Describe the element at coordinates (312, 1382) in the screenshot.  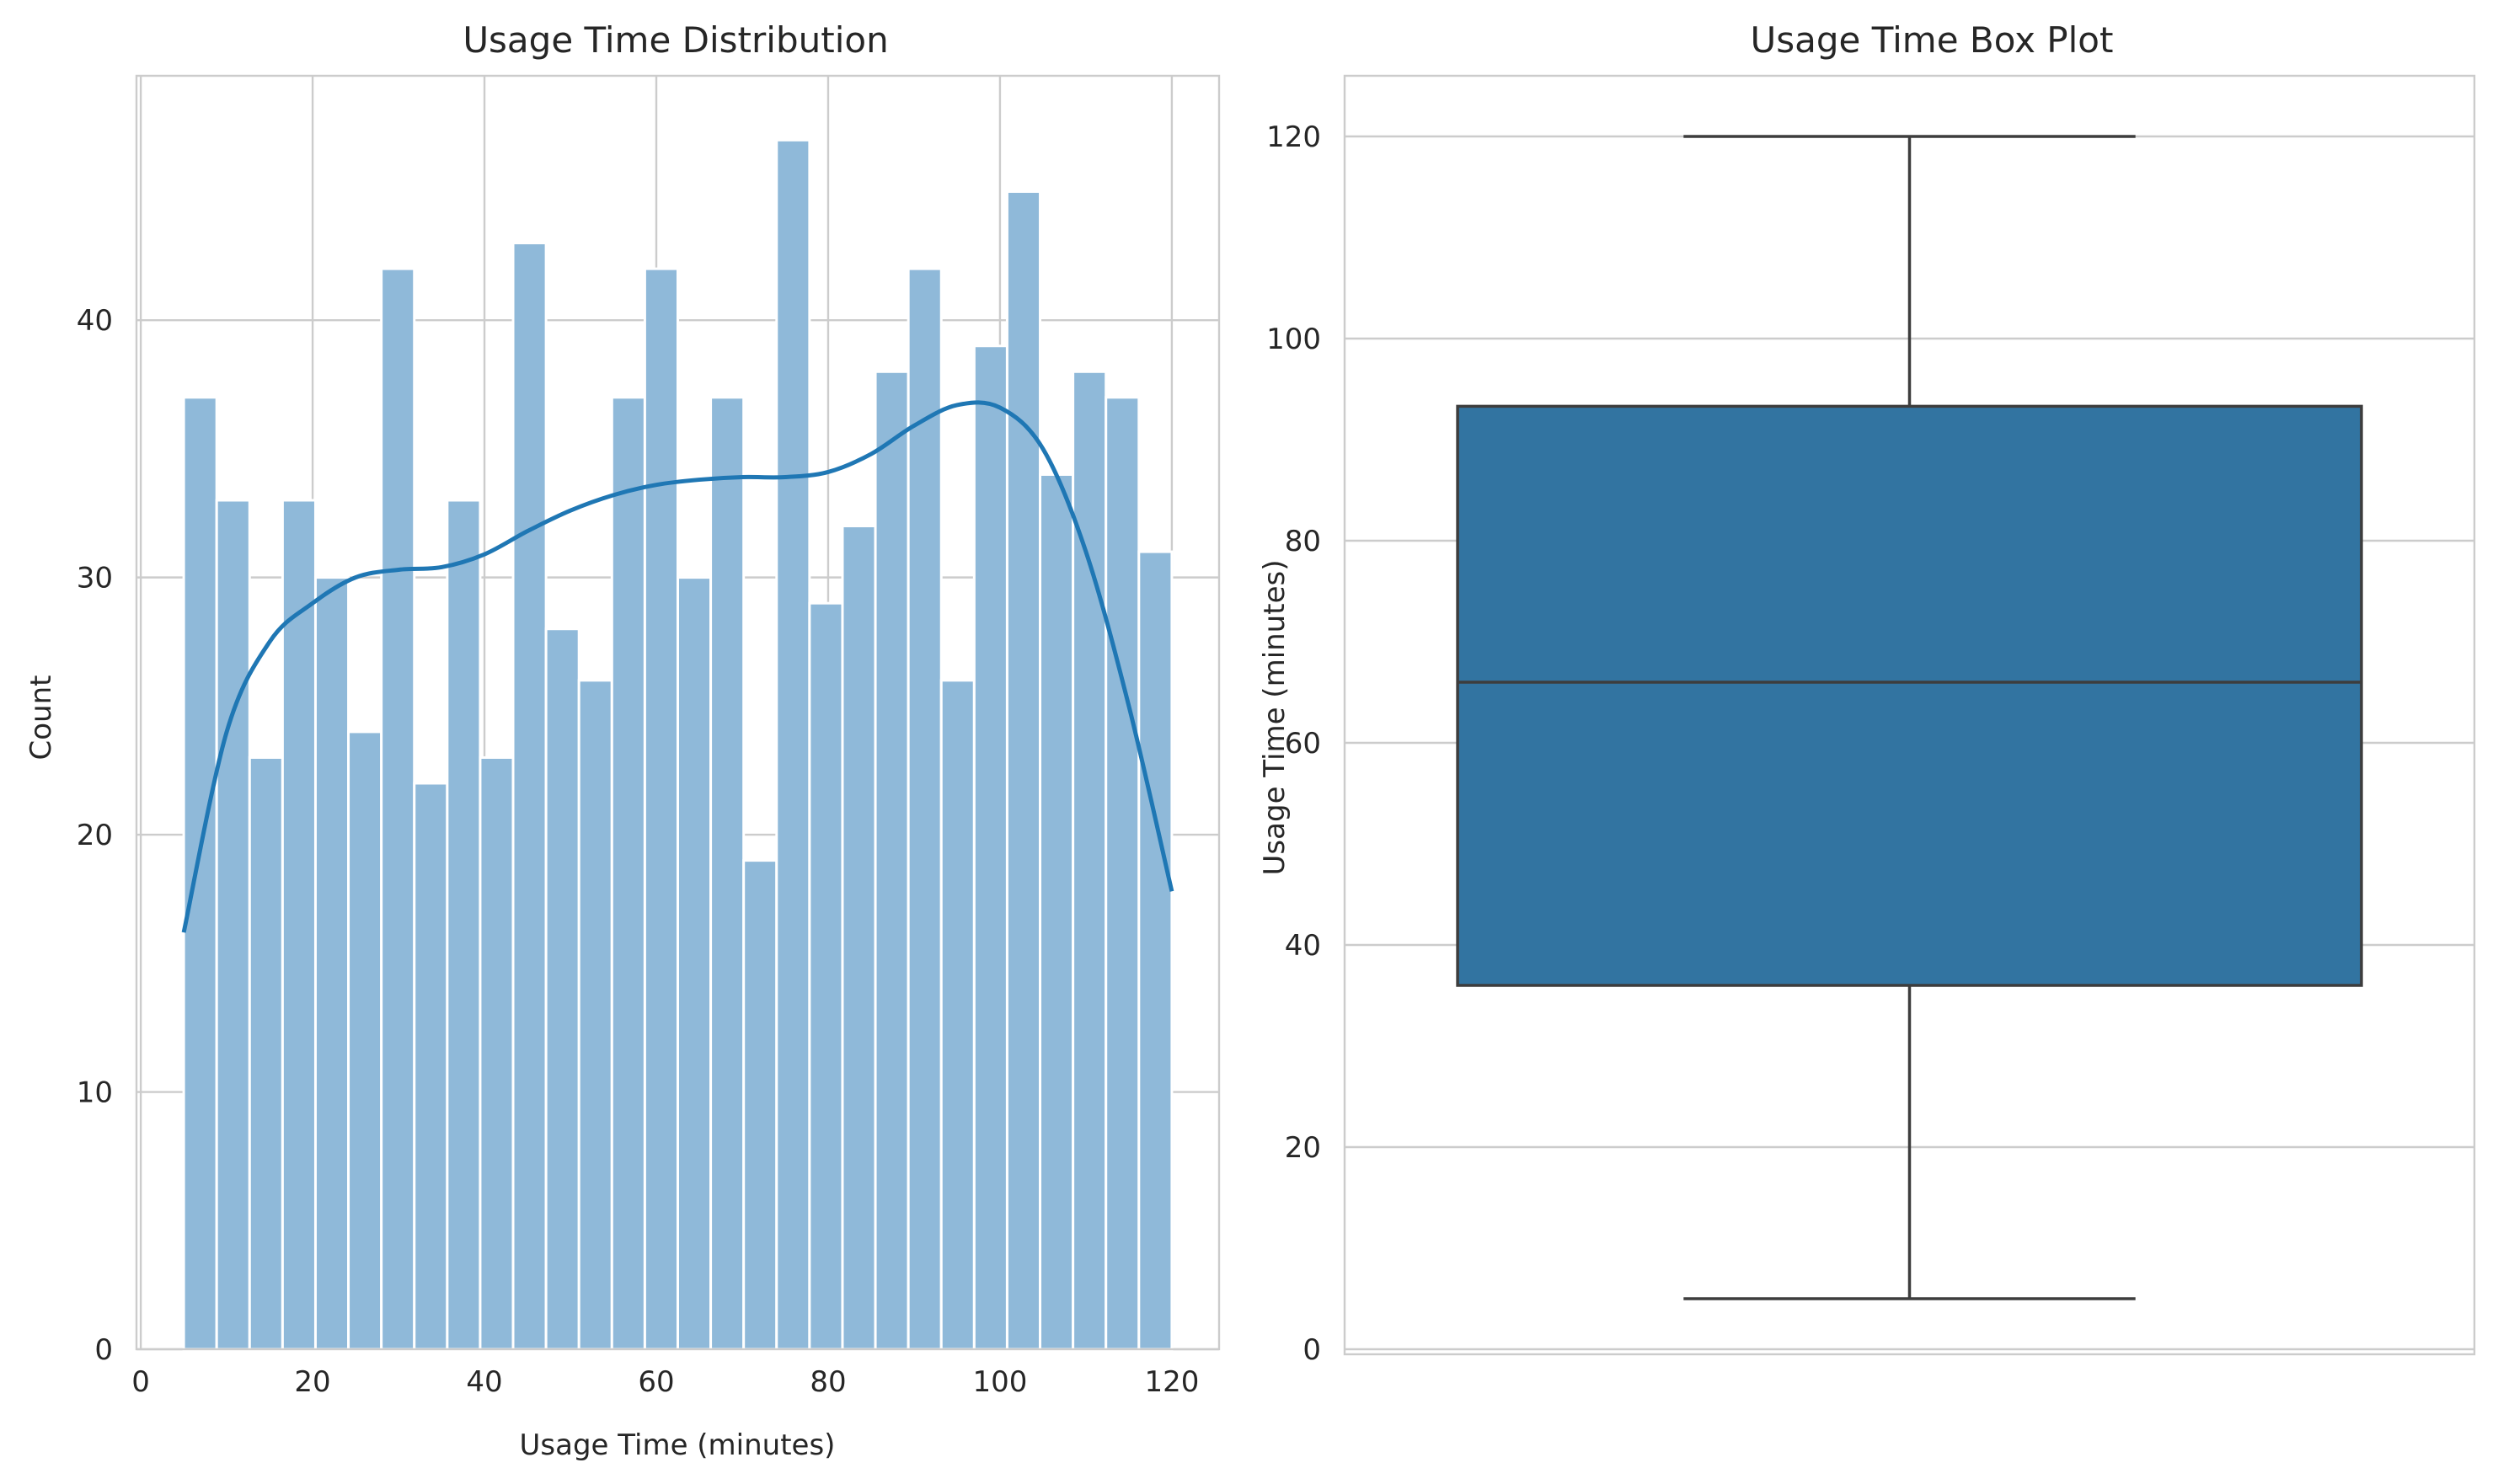
I see `histogram-x-tick-label: 20` at that location.